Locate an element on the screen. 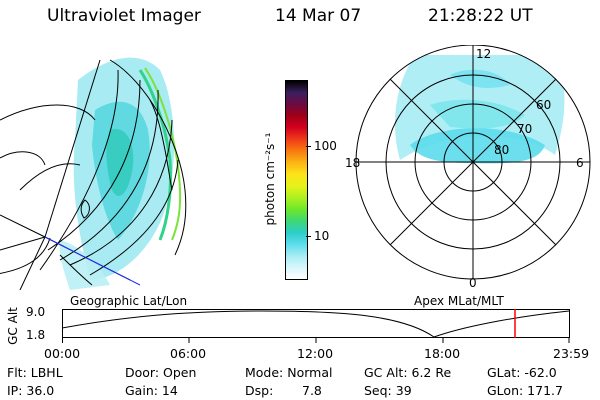 The image size is (600, 400). ip-status: IP: 36.0 is located at coordinates (31, 390).